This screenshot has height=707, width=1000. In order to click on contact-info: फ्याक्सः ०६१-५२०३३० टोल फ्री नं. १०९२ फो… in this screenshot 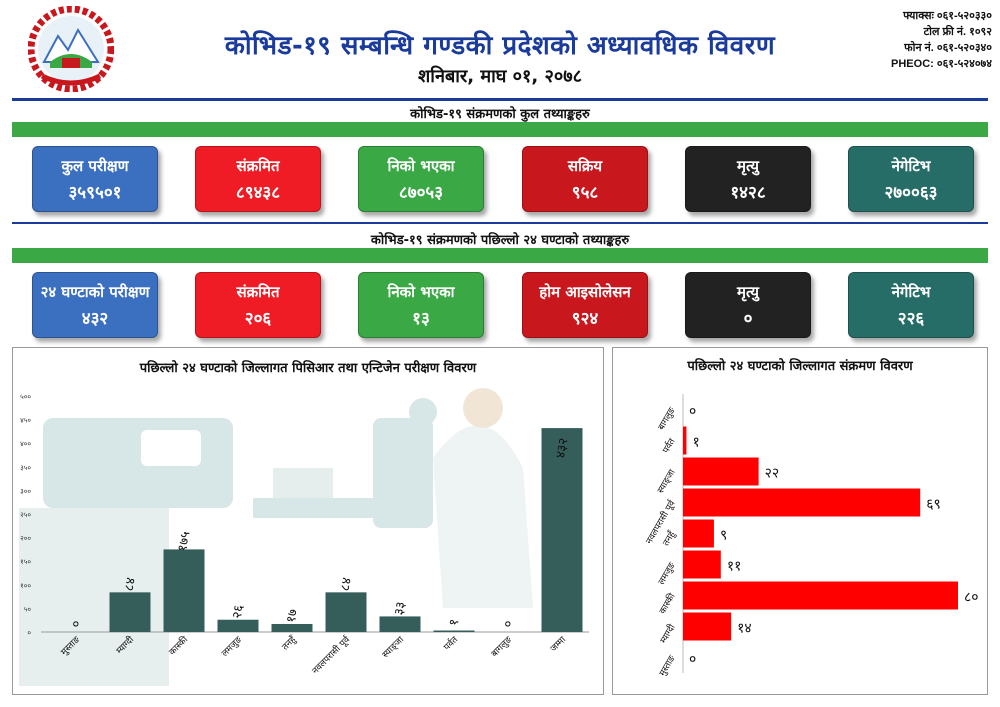, I will do `click(941, 40)`.